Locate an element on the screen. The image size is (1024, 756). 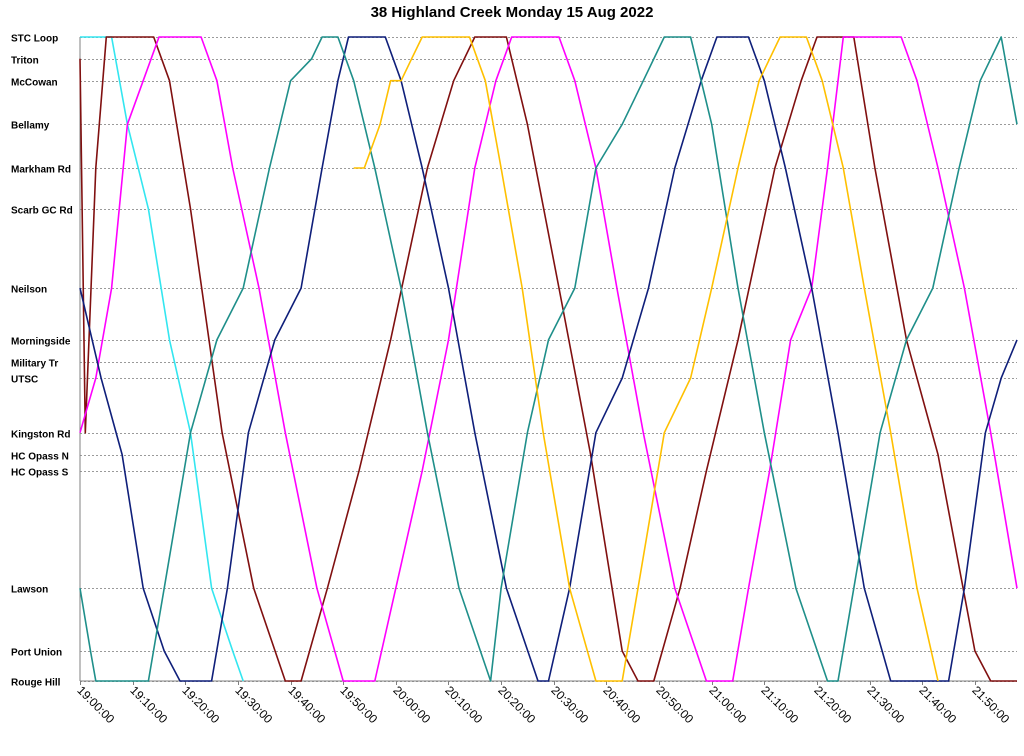
stop-label: Markham Rd is located at coordinates (41, 170).